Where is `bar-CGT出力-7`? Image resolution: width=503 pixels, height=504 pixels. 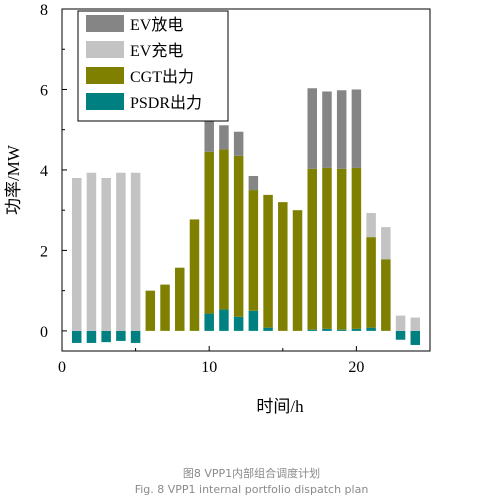 bar-CGT出力-7 is located at coordinates (165, 307).